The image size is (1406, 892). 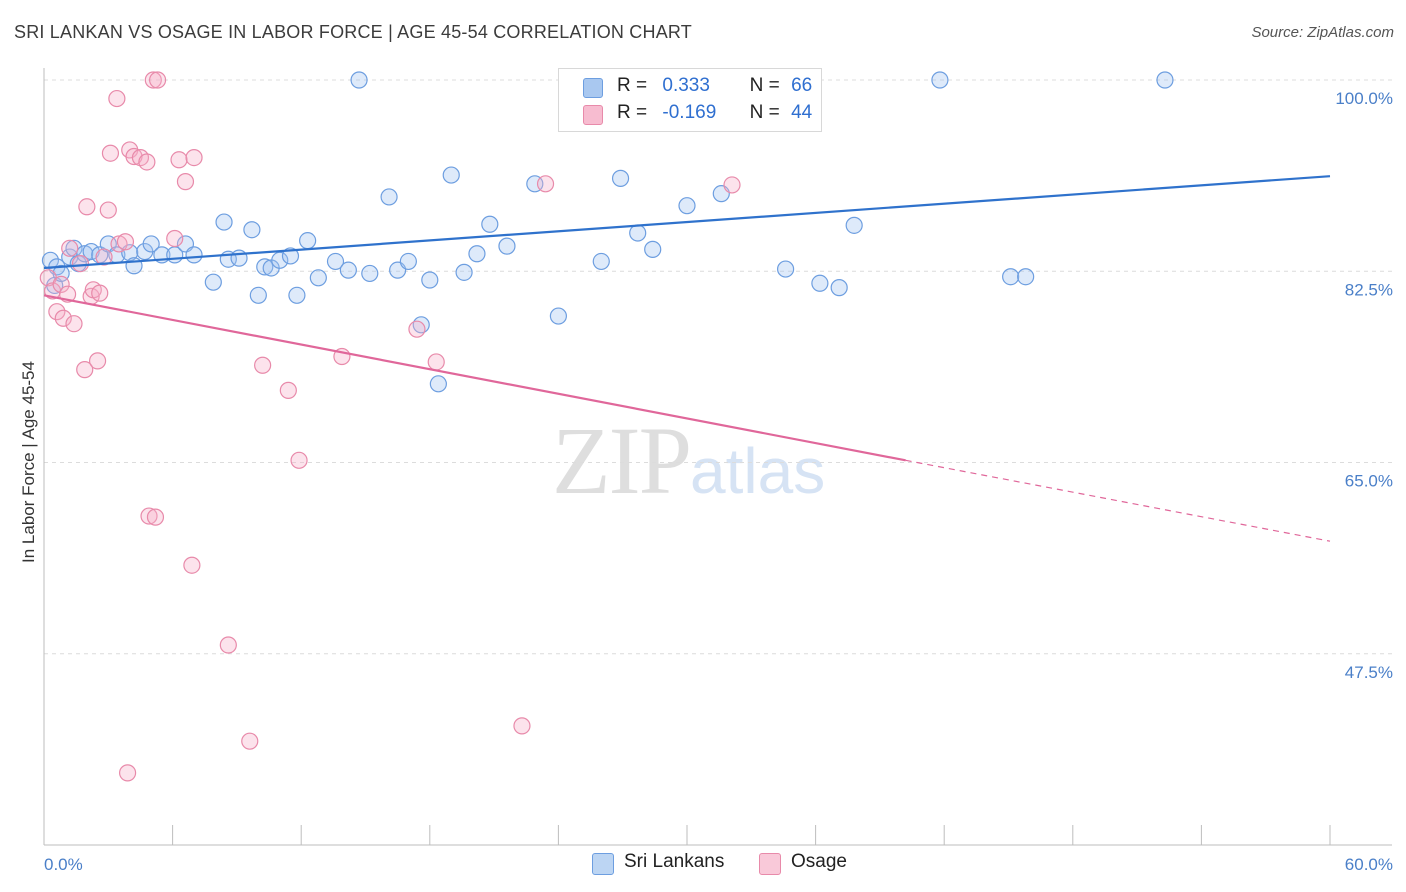 I want to click on y-tick-label: 82.5%, so click(x=1369, y=289).